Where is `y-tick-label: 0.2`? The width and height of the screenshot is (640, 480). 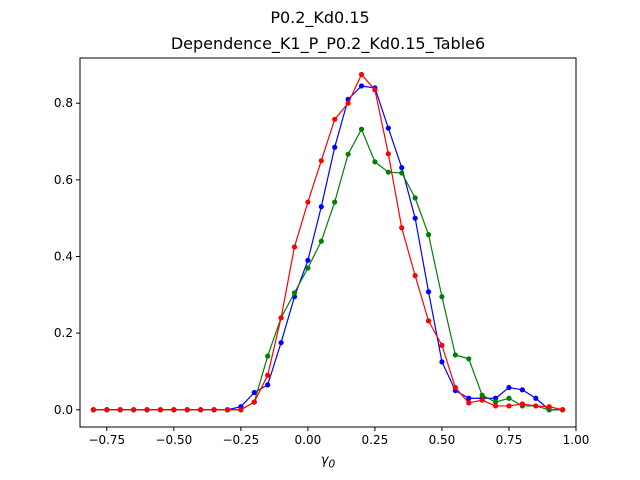
y-tick-label: 0.2 is located at coordinates (63, 333).